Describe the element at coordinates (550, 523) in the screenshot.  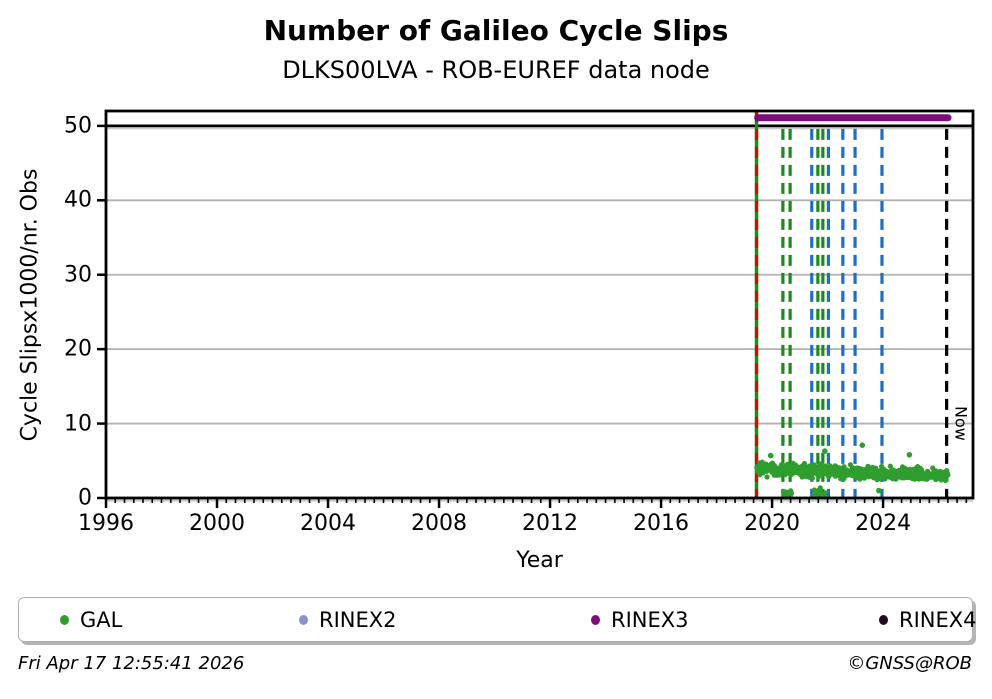
I see `x-tick-label: 2012` at that location.